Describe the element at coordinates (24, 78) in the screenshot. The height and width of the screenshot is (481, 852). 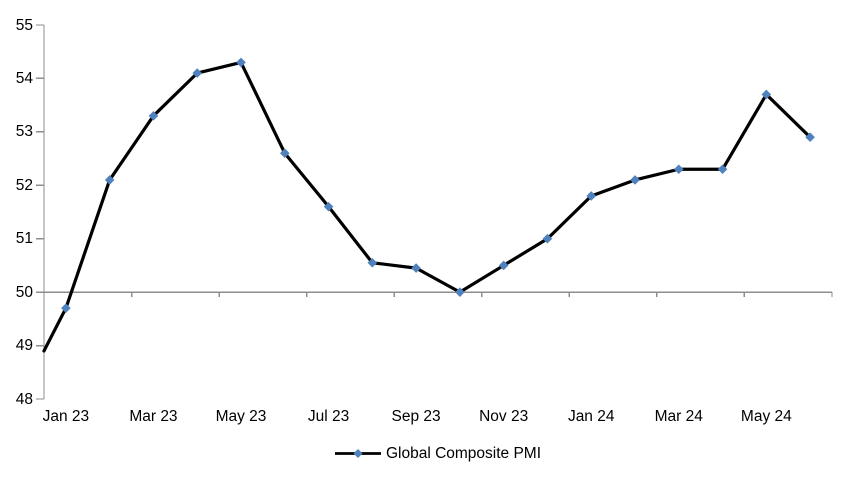
I see `y-axis-tick-label: 54` at that location.